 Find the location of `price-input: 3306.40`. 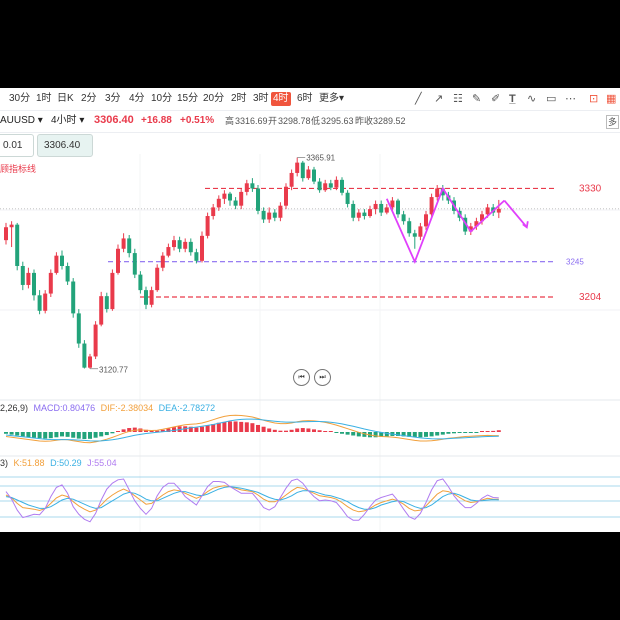

price-input: 3306.40 is located at coordinates (65, 145).